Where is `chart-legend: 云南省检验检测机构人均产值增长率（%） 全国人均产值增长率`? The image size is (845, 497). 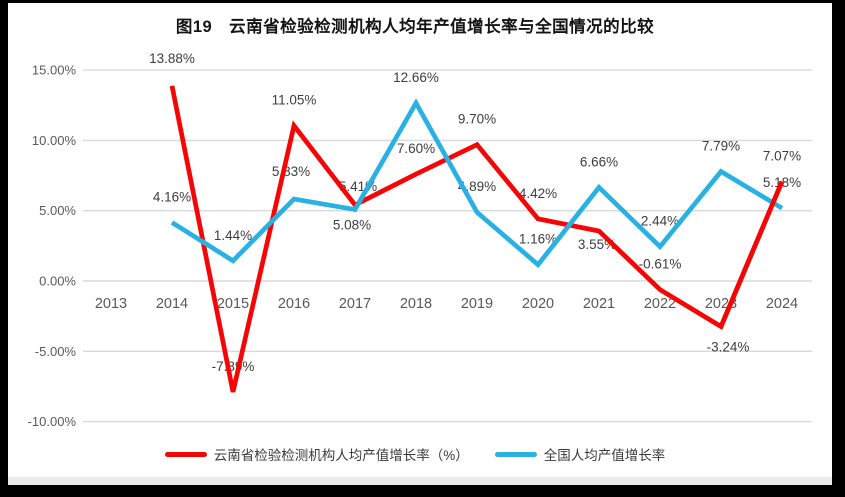
chart-legend: 云南省检验检测机构人均产值增长率（%） 全国人均产值增长率 is located at coordinates (415, 454).